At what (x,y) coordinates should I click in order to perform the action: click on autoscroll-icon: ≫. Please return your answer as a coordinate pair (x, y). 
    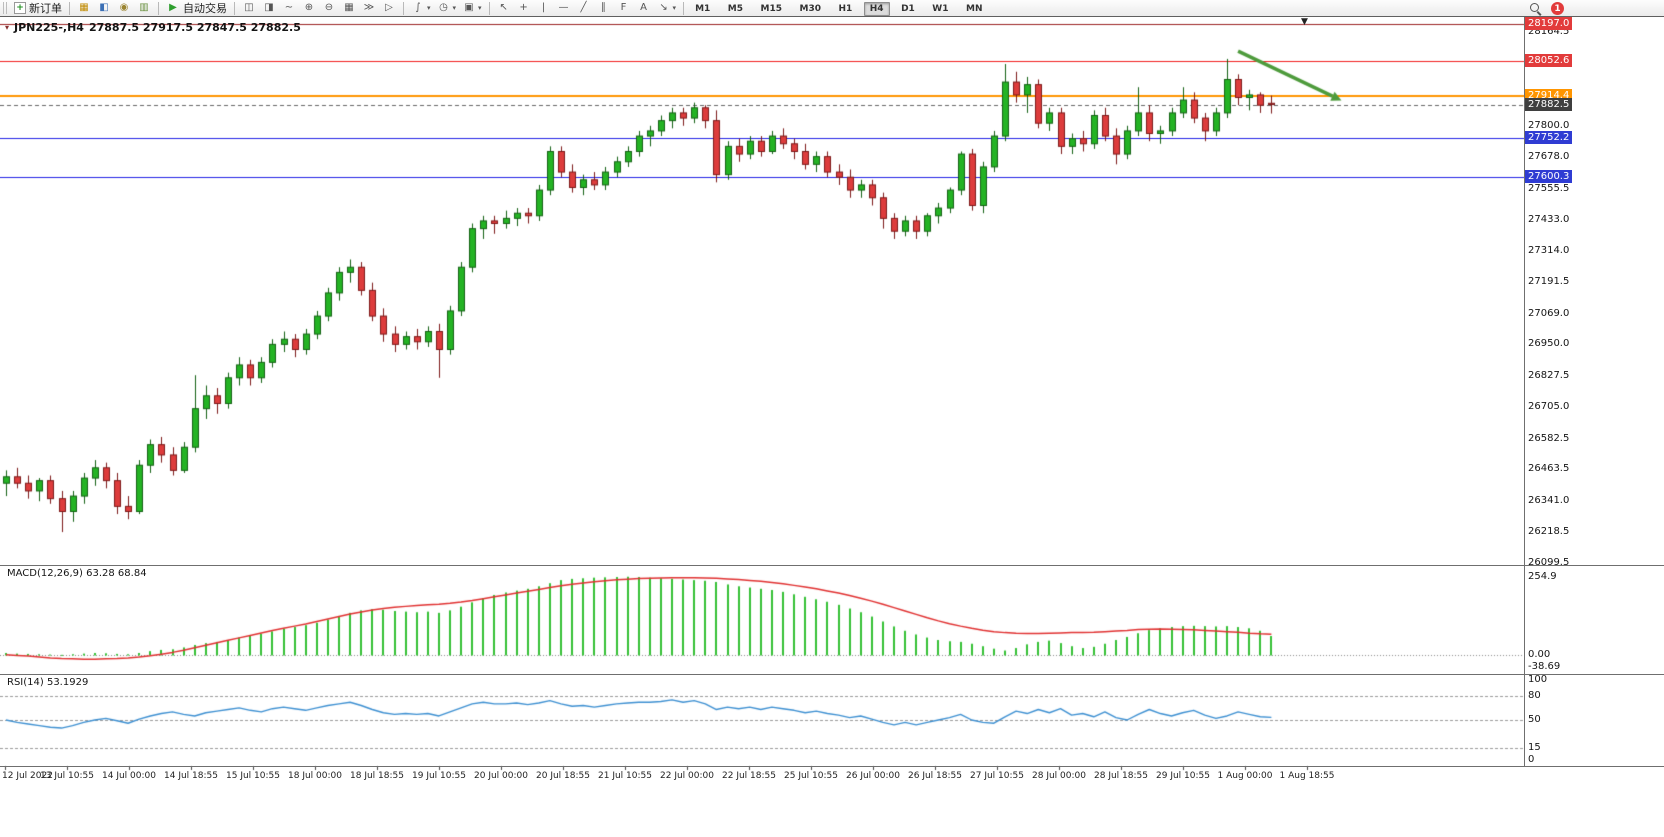
    Looking at the image, I should click on (369, 7).